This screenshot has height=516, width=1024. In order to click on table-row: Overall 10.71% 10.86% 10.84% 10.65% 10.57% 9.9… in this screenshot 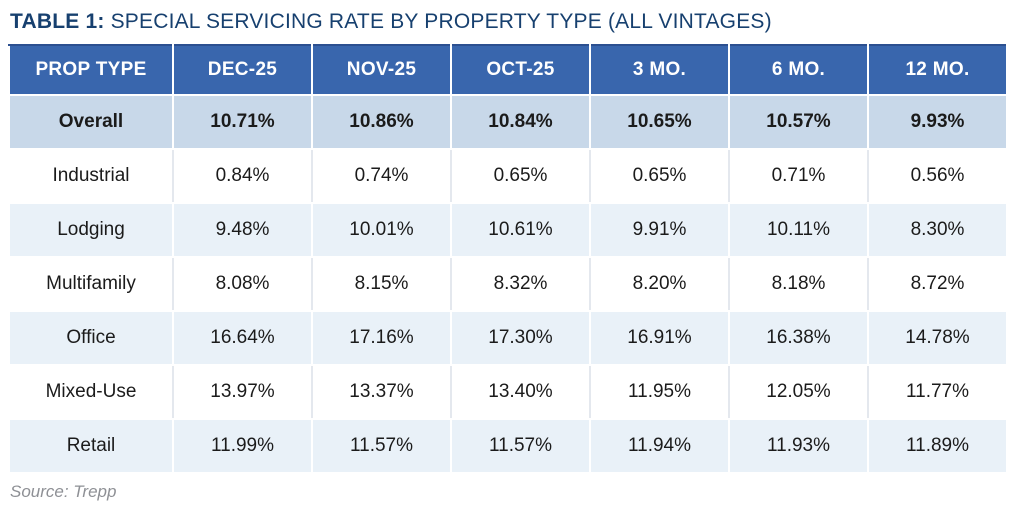, I will do `click(508, 122)`.